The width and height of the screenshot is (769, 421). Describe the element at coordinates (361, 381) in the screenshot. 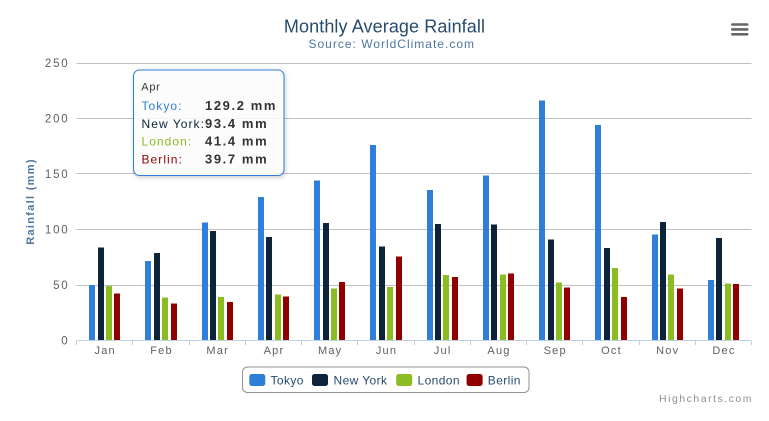

I see `svg-text: New York` at that location.